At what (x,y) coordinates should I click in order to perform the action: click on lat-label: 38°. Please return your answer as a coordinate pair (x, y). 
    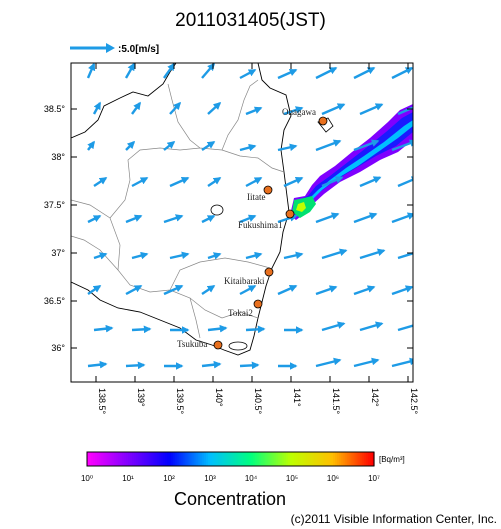
    Looking at the image, I should click on (58, 157).